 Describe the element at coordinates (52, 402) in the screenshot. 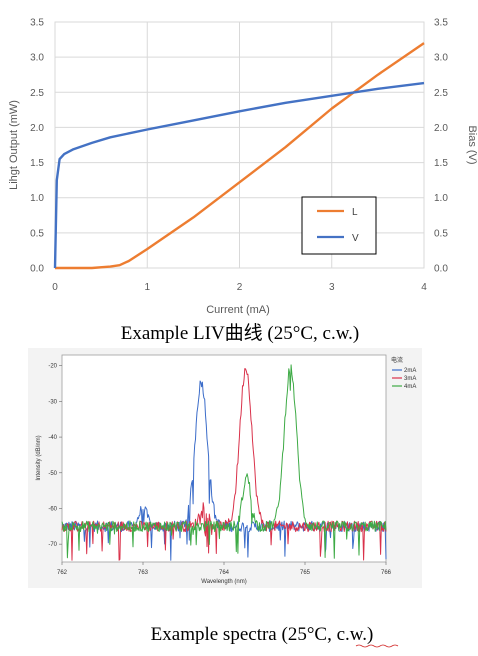

I see `spectra-y-tick-label: -30` at that location.